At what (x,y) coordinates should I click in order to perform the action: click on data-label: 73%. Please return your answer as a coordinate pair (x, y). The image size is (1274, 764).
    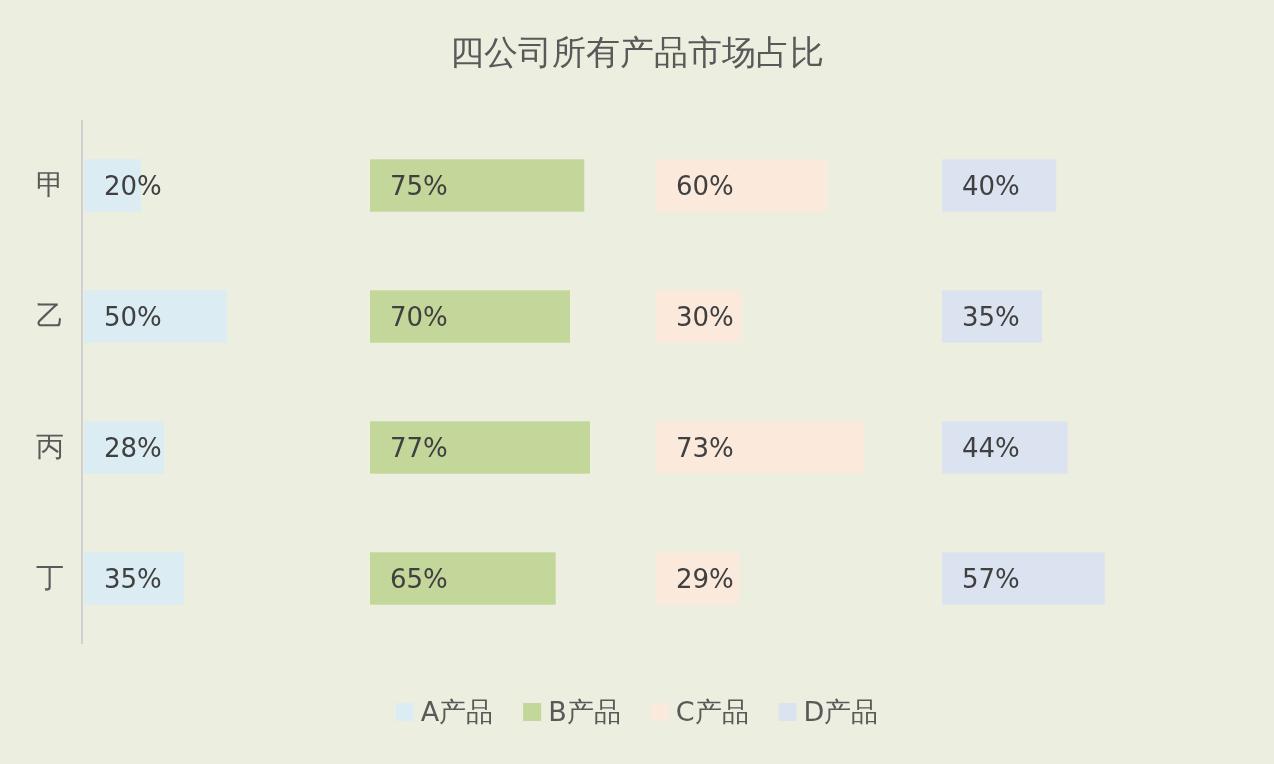
    Looking at the image, I should click on (705, 447).